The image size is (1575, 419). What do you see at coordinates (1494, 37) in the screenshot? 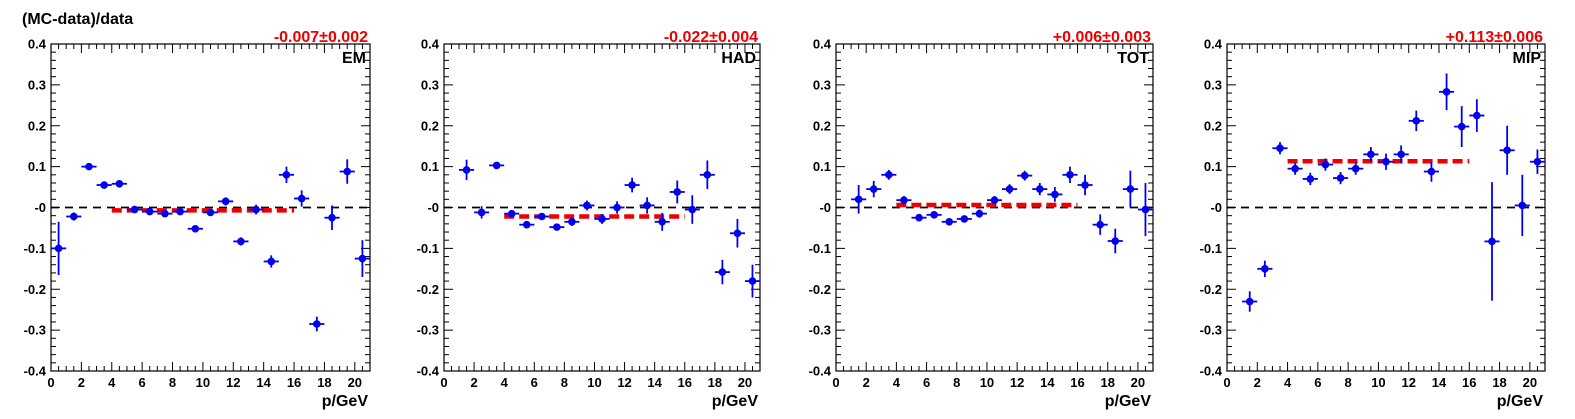
I see `fit-result-label: +0.113±0.006` at bounding box center [1494, 37].